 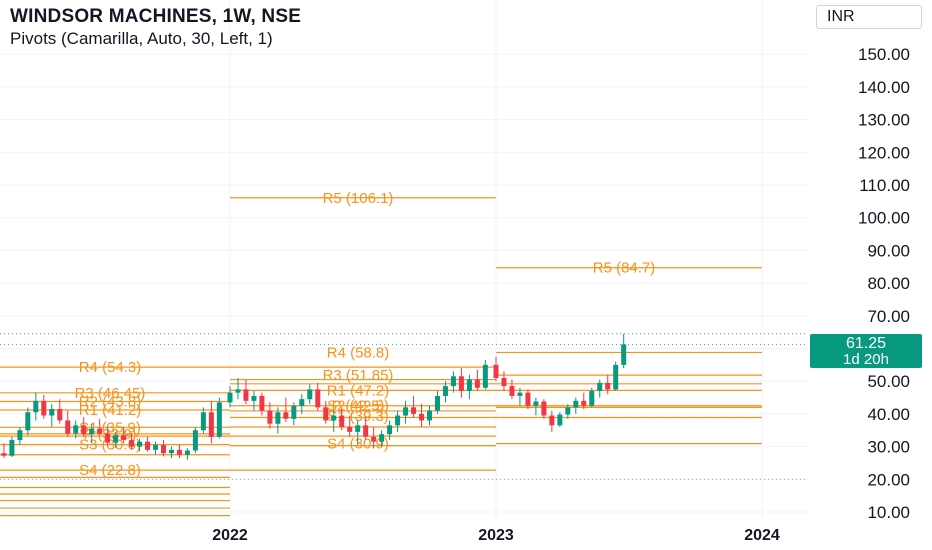 What do you see at coordinates (884, 152) in the screenshot?
I see `y-axis-tick-label: 120.00` at bounding box center [884, 152].